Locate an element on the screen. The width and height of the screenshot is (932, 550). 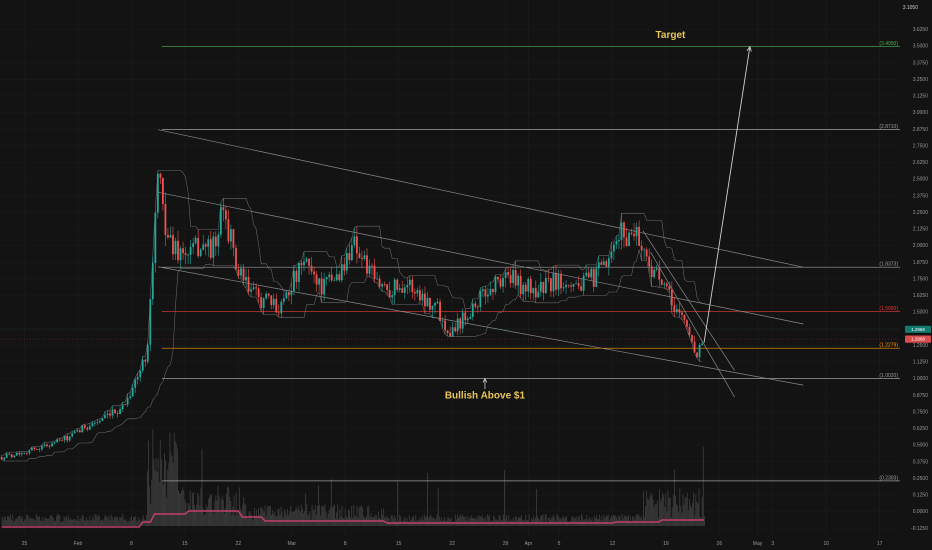
time-tick-label: 12 is located at coordinates (613, 544).